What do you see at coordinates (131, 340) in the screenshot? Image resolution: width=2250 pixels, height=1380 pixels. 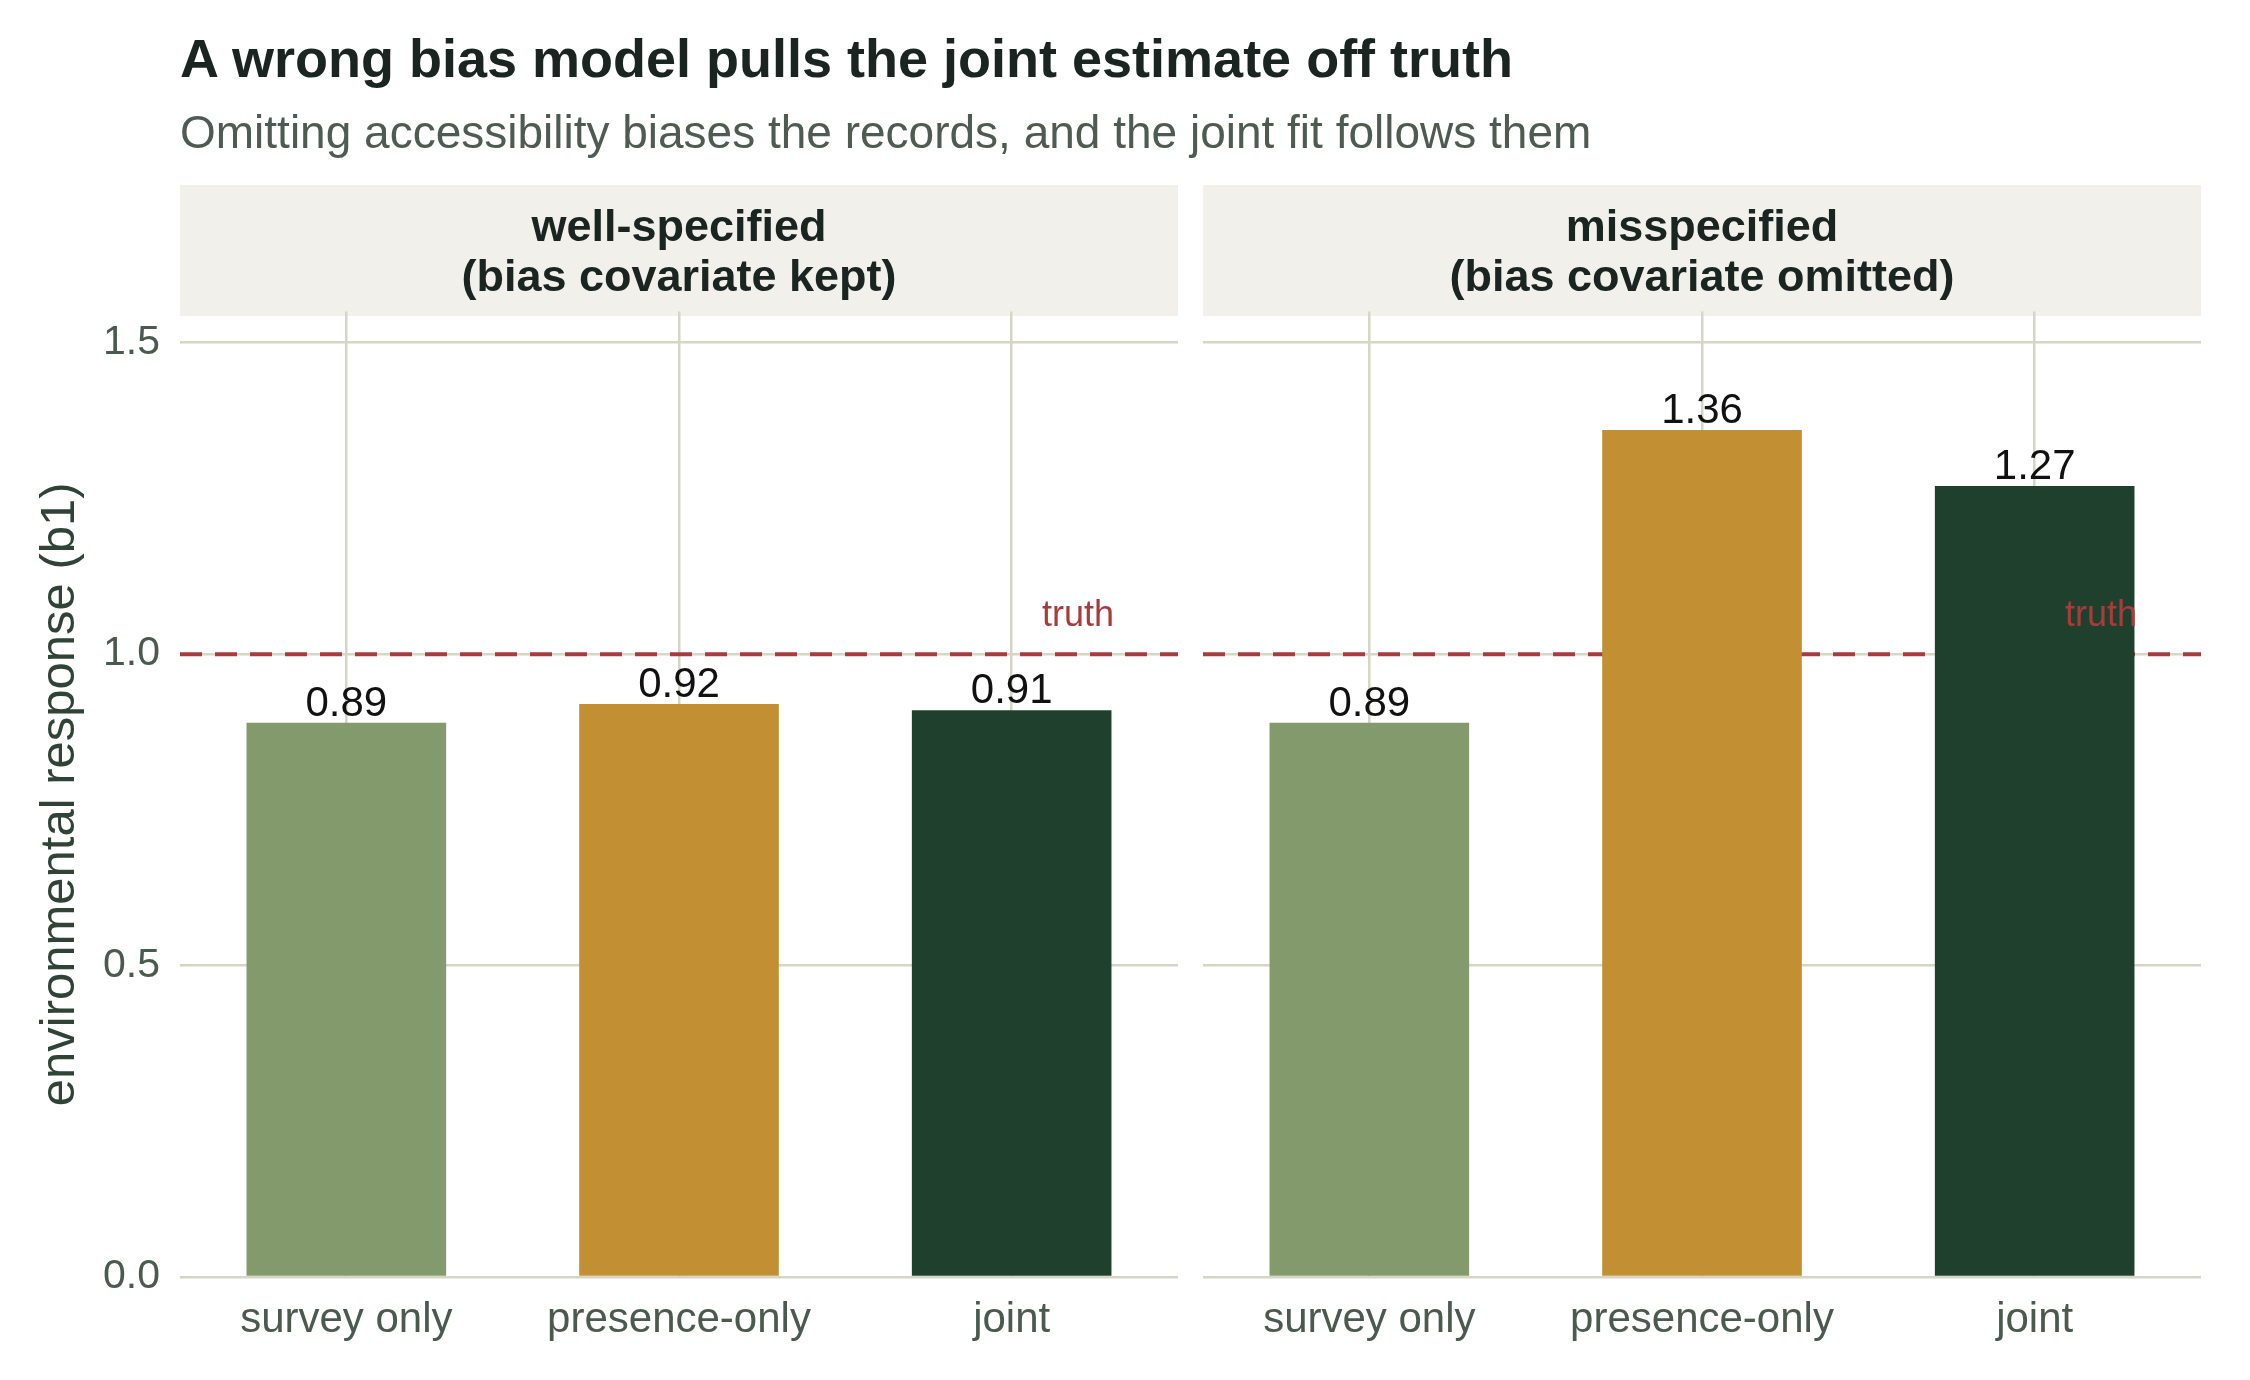 I see `y-tick-label: 1.5` at bounding box center [131, 340].